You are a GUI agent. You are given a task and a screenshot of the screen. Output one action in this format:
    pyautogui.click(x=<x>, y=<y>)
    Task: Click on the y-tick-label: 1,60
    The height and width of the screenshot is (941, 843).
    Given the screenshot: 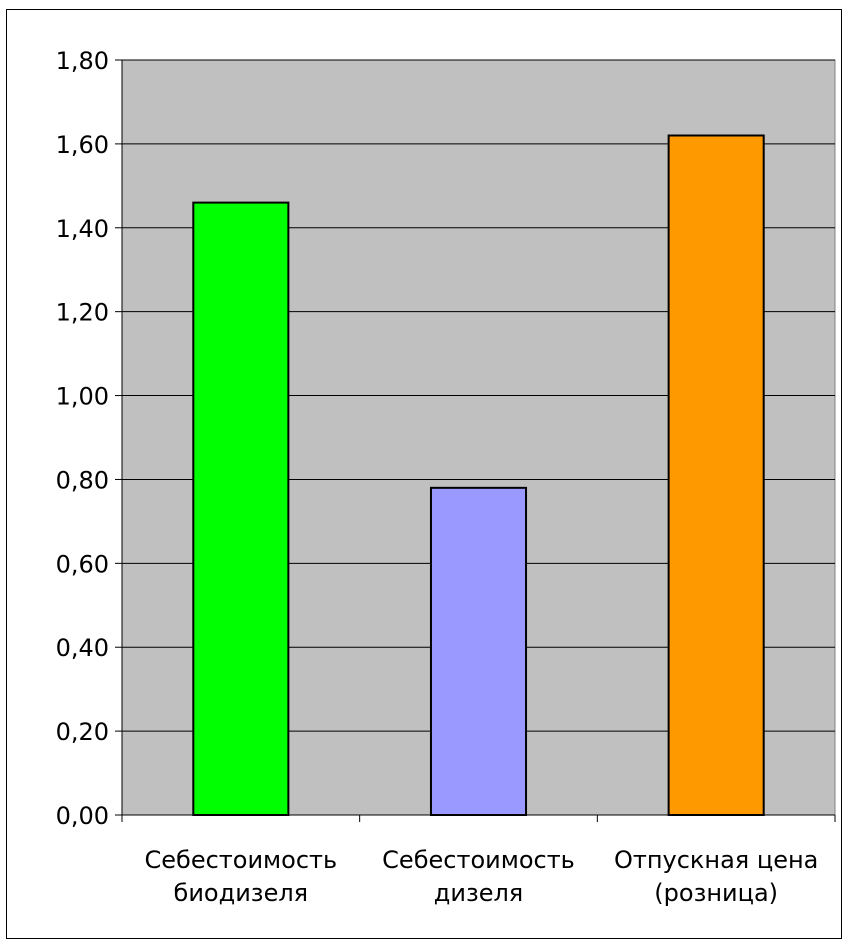 What is the action you would take?
    pyautogui.click(x=82, y=145)
    